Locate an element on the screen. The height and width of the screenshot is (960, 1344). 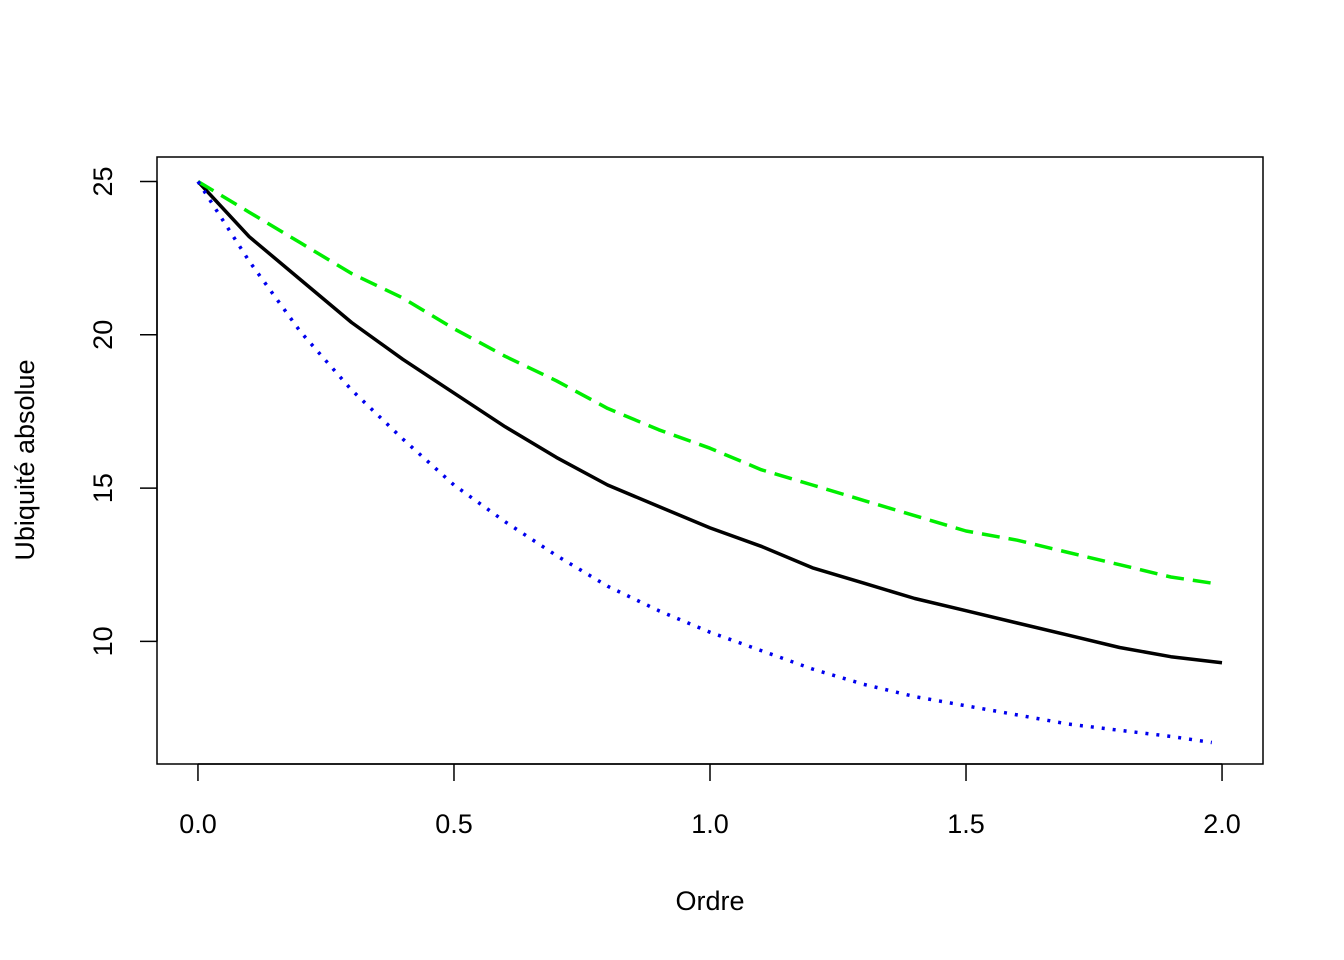
x-axis-label: Ordre is located at coordinates (709, 901).